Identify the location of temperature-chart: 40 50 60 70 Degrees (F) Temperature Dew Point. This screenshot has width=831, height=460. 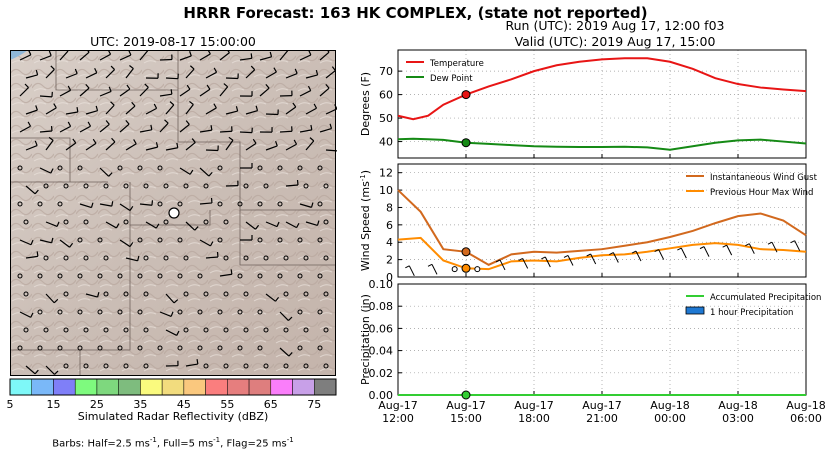
(583, 104).